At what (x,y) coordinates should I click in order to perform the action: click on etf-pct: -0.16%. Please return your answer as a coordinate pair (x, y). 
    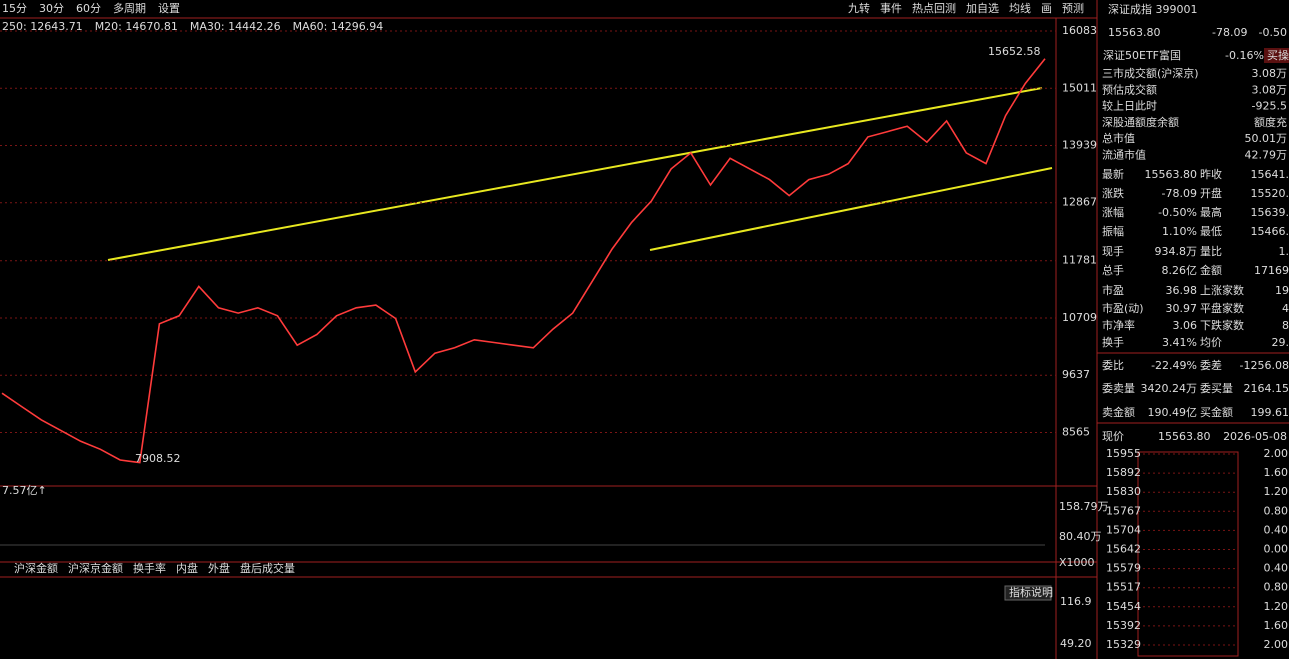
    Looking at the image, I should click on (1244, 55).